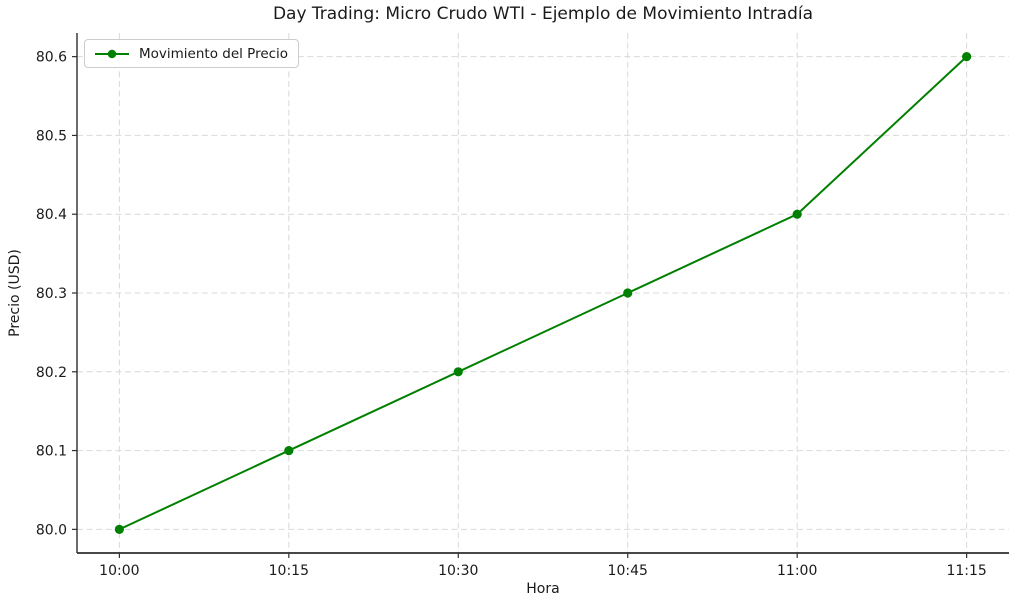  Describe the element at coordinates (51, 58) in the screenshot. I see `y-tick-label: 80.6` at that location.